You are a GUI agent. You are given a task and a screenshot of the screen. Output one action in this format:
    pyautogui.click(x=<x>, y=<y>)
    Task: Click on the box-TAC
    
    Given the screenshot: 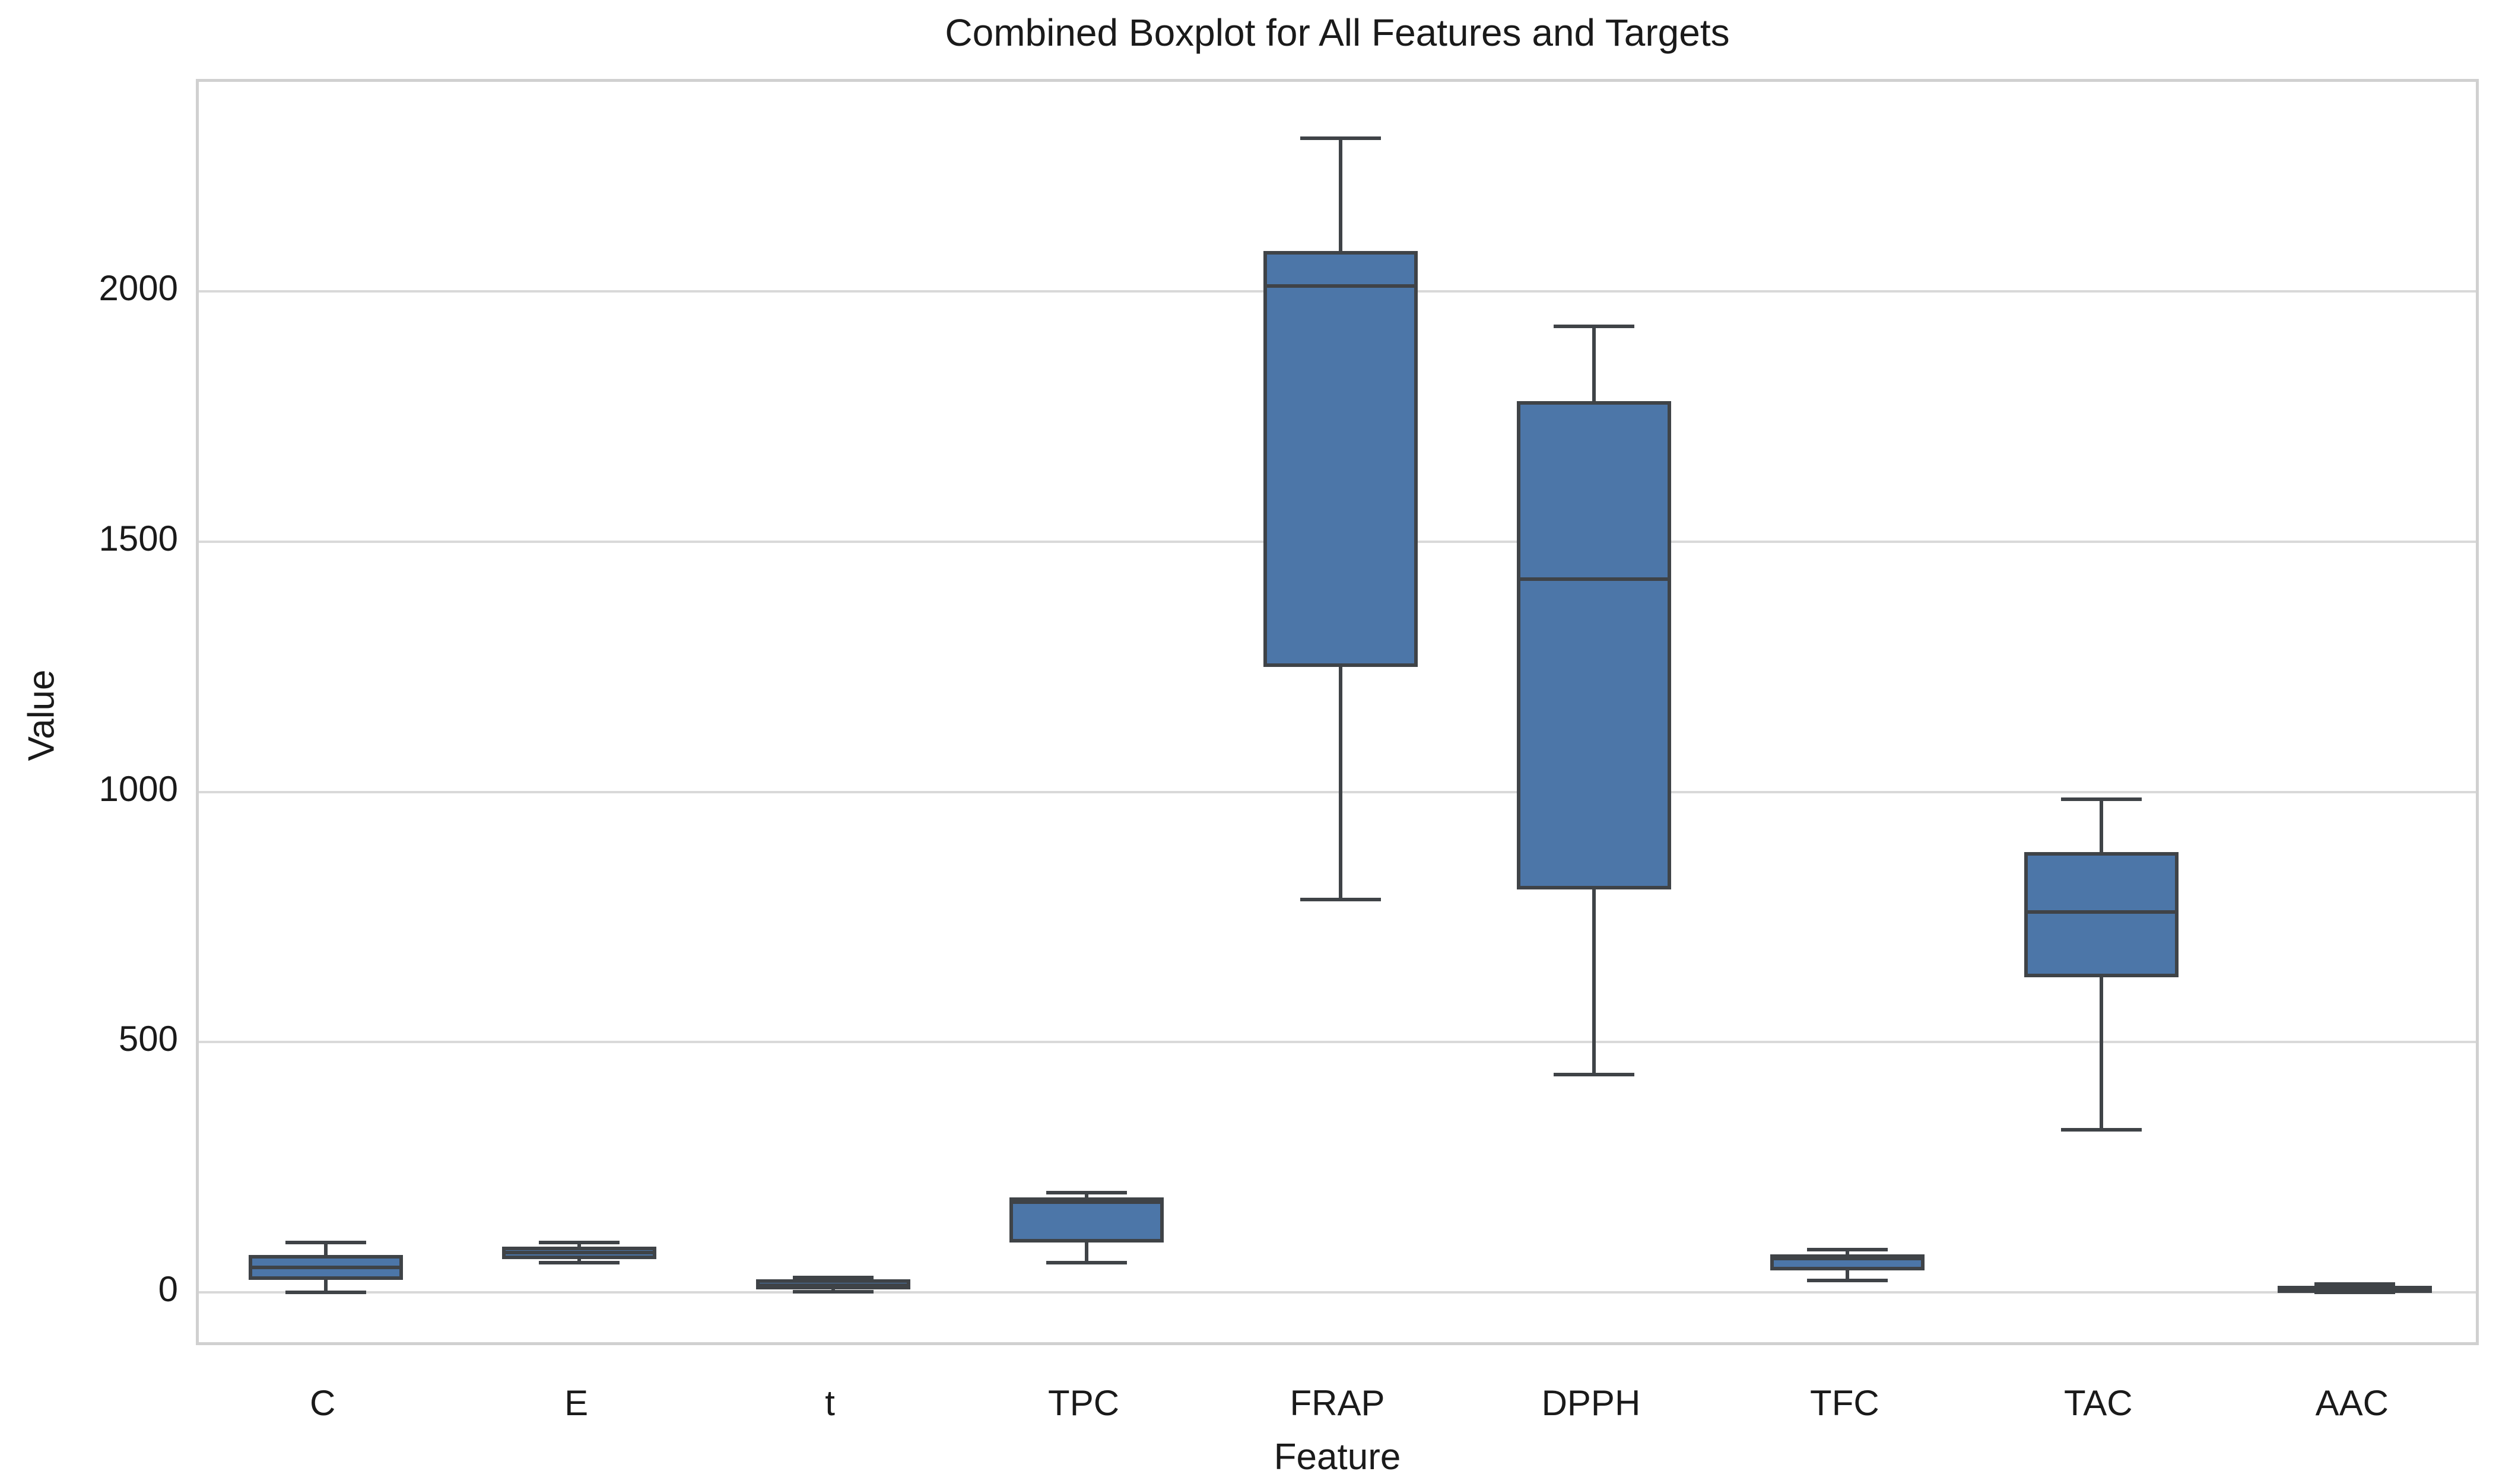 What is the action you would take?
    pyautogui.click(x=2101, y=914)
    